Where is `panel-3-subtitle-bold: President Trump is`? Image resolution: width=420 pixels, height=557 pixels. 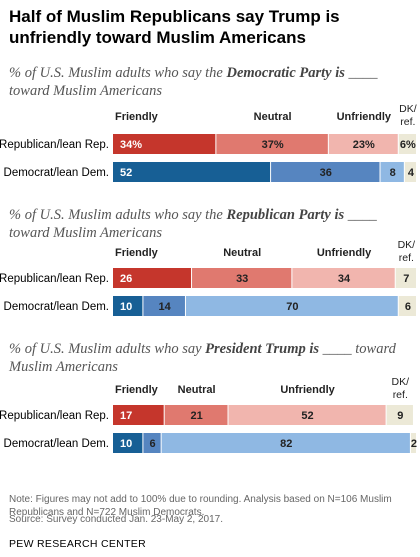
panel-3-subtitle-bold: President Trump is is located at coordinates (262, 349).